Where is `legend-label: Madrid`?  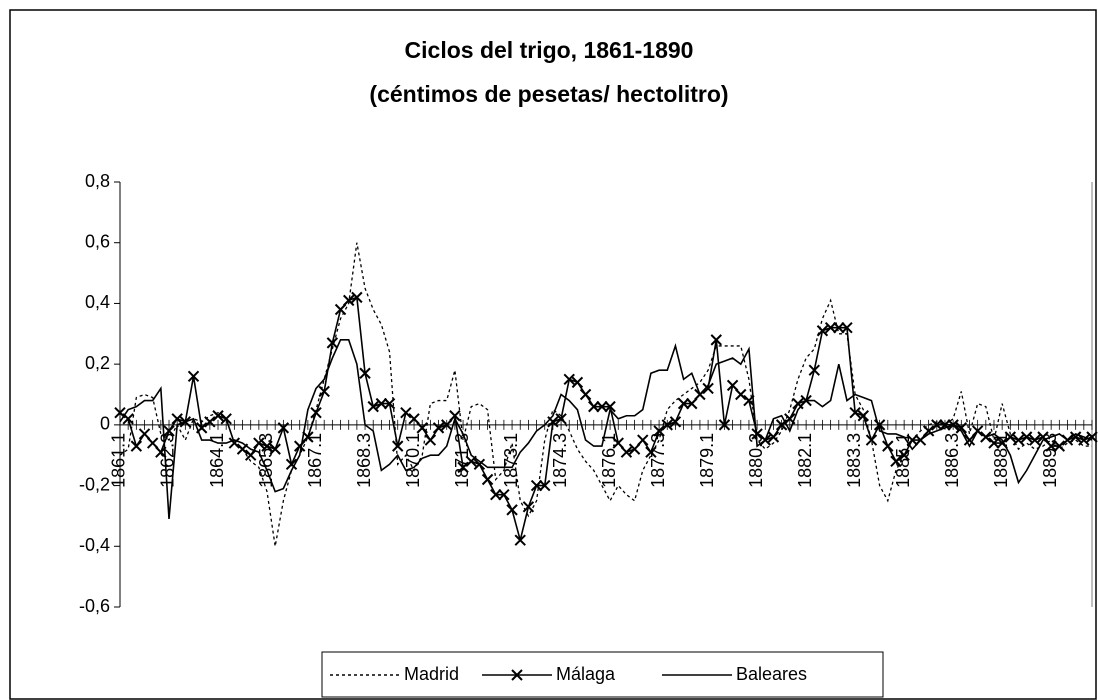 legend-label: Madrid is located at coordinates (431, 674).